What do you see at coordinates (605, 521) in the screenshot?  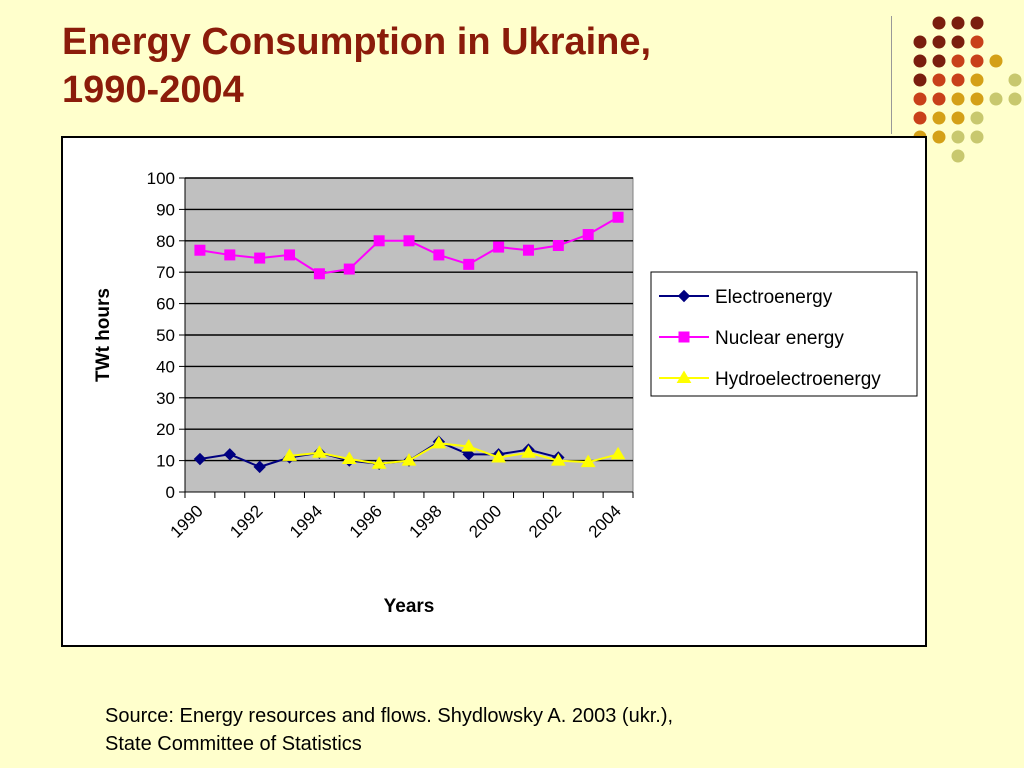 I see `x-tick-label: 2004` at bounding box center [605, 521].